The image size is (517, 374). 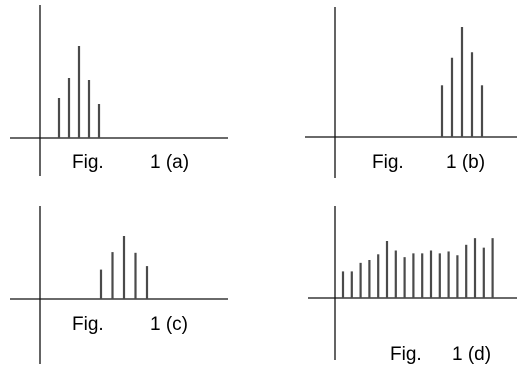 I want to click on figure-label-id: 1 (b), so click(x=465, y=162).